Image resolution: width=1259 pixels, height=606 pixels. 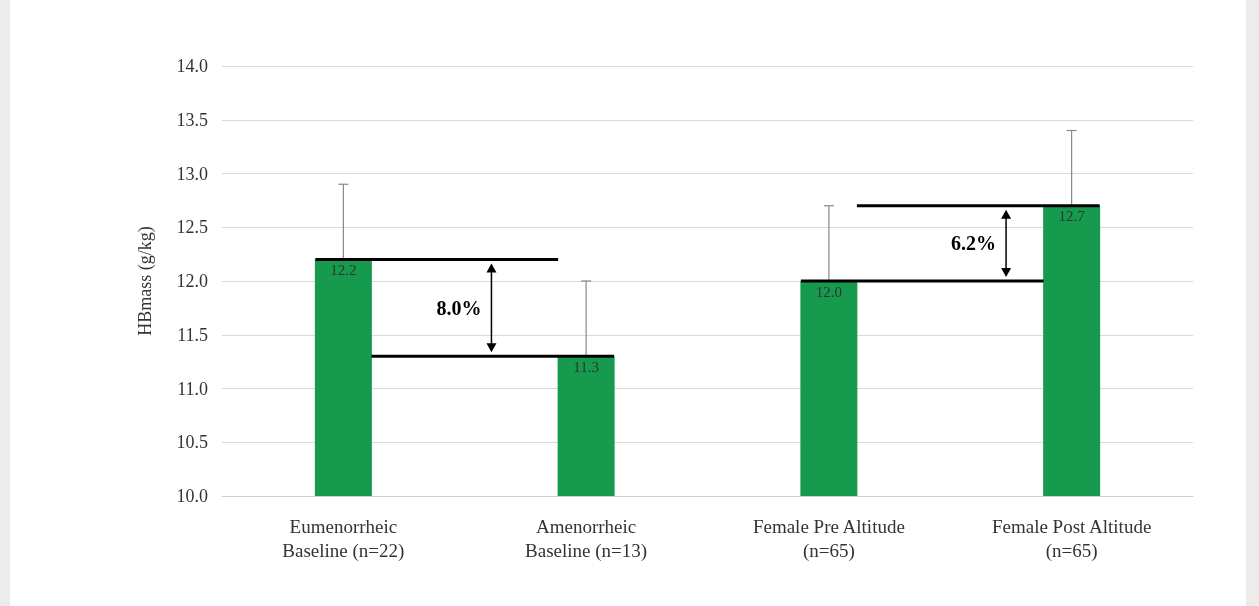 What do you see at coordinates (828, 538) in the screenshot?
I see `x-tick-label: Female Pre Altitude (n=65)` at bounding box center [828, 538].